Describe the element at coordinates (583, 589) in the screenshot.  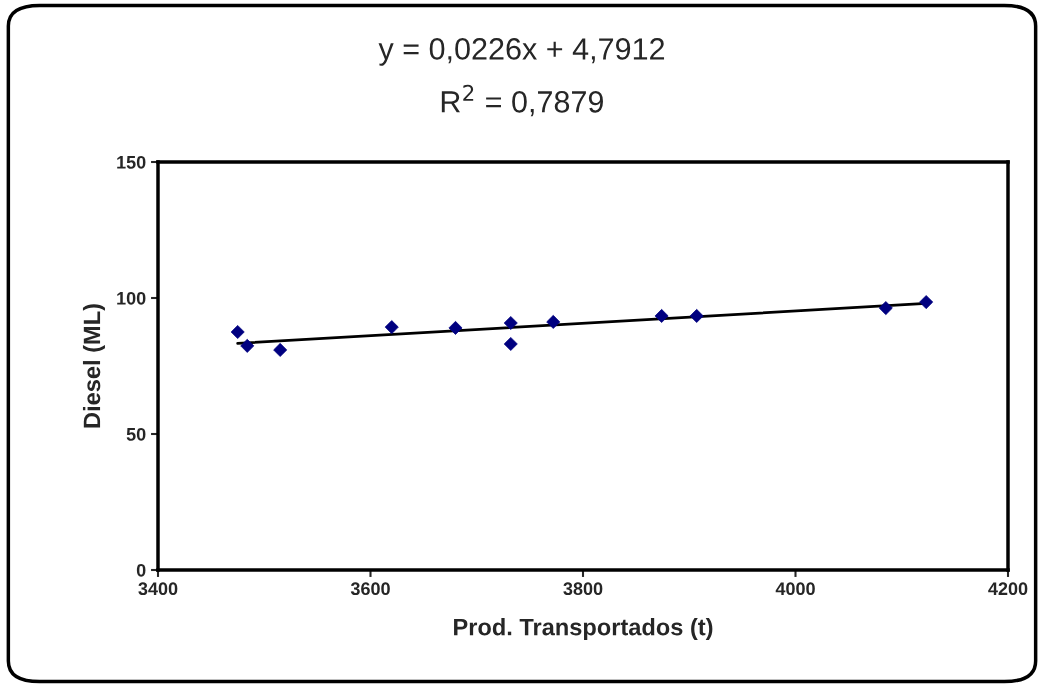
I see `x-tick-label: 3800` at that location.